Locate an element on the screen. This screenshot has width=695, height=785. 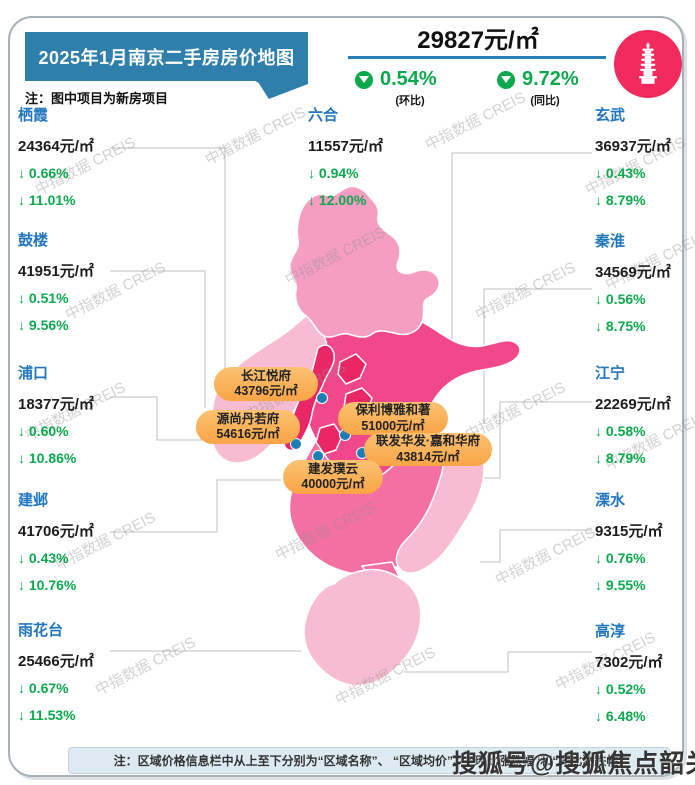
district-block-jianye: 建邺 41706元/㎡ ↓ 0.43% ↓ 10.76% is located at coordinates (70, 541).